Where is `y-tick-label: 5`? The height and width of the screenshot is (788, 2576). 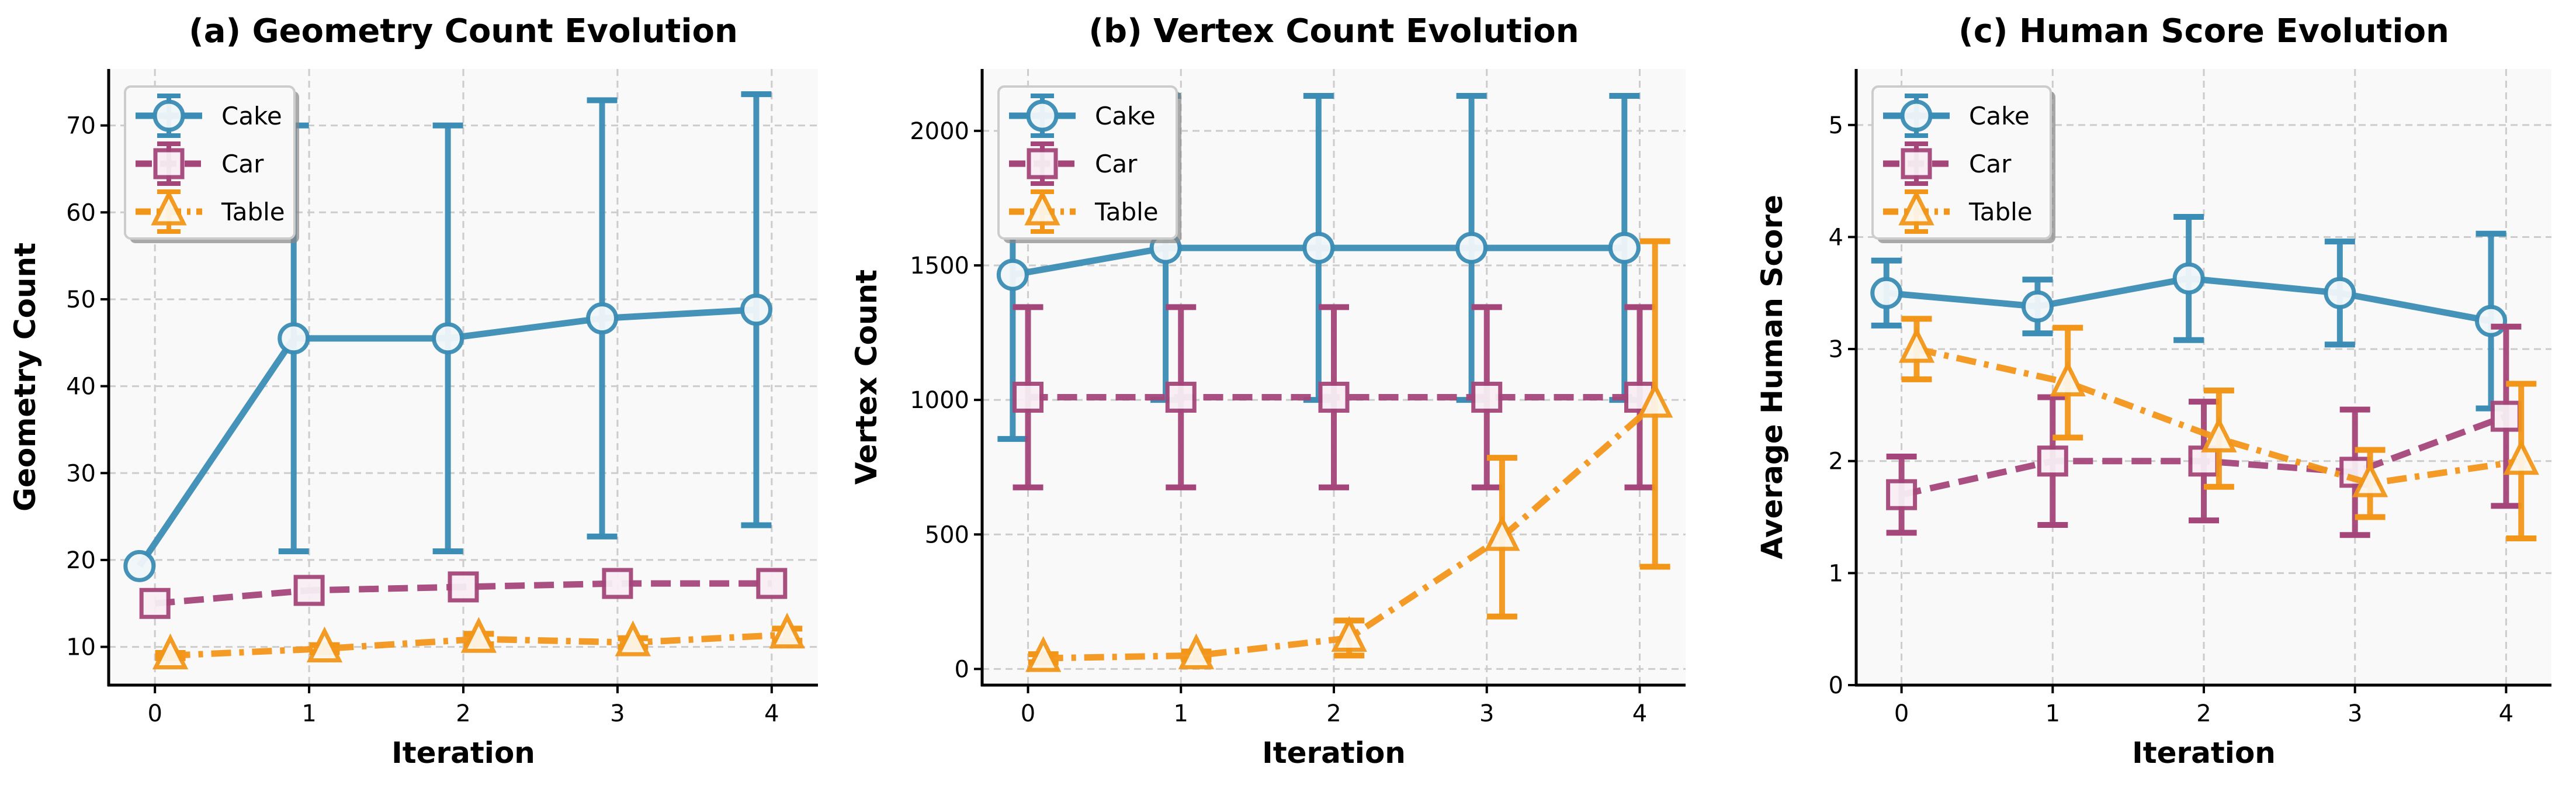
y-tick-label: 5 is located at coordinates (1836, 125).